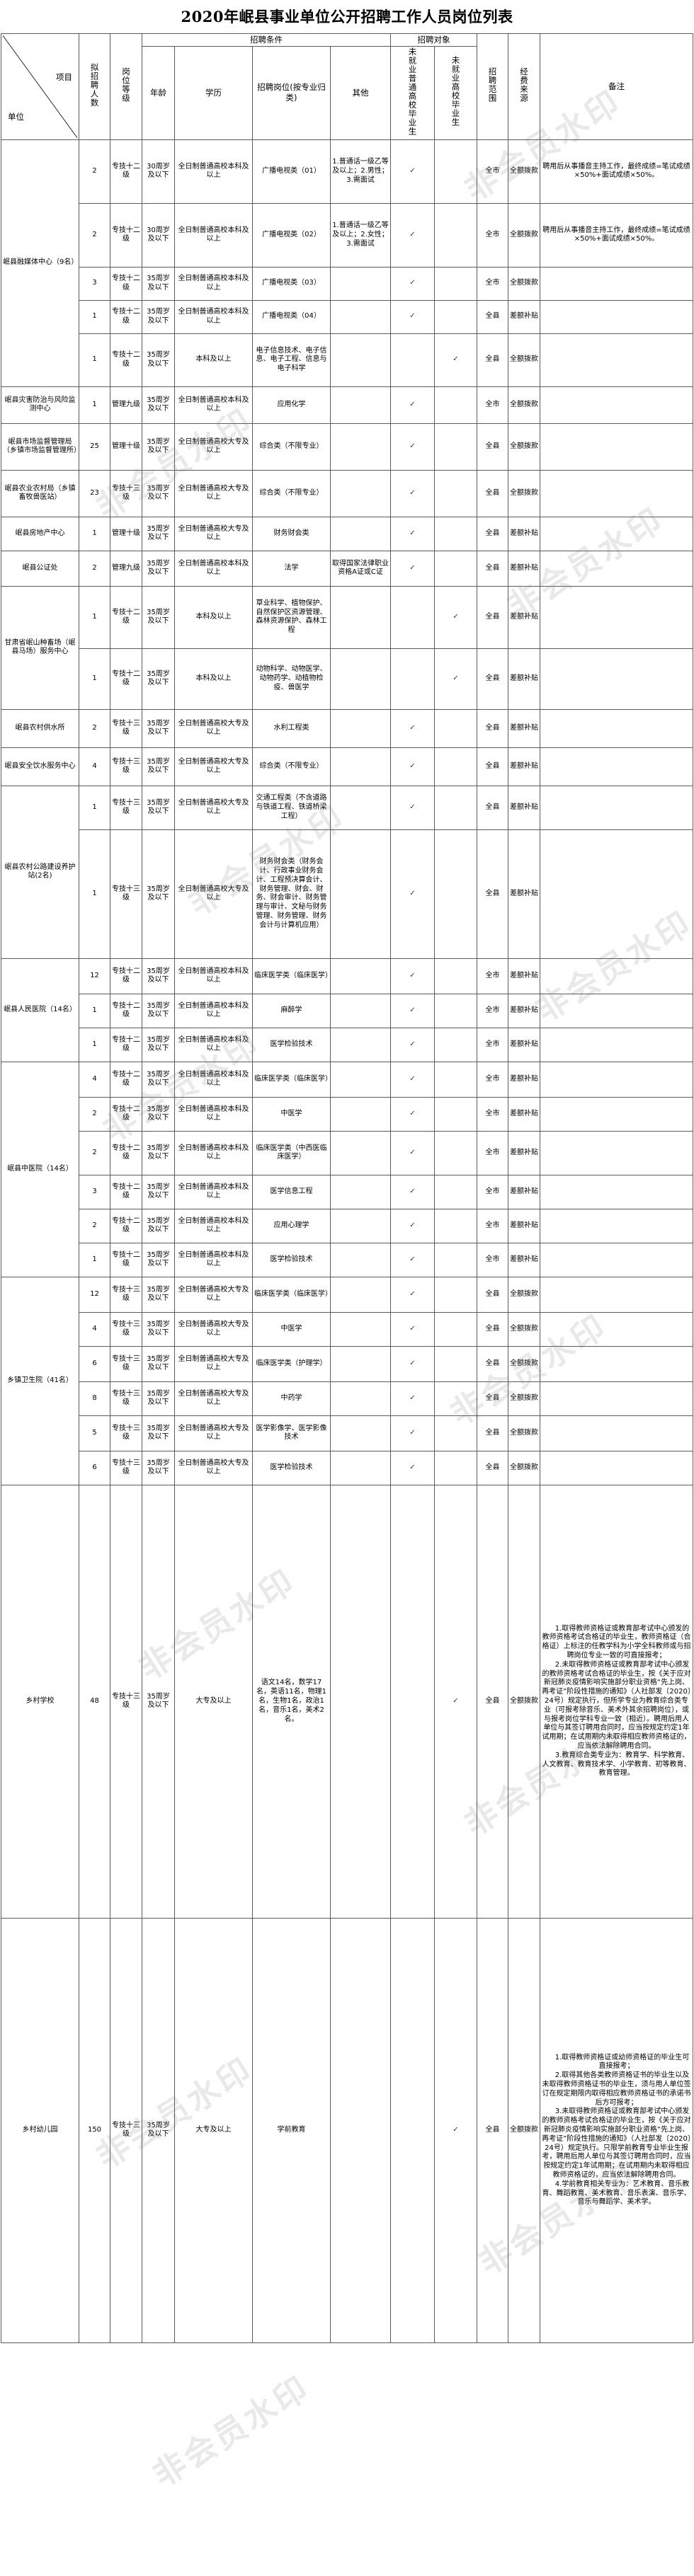 The height and width of the screenshot is (2576, 694). What do you see at coordinates (94, 1226) in the screenshot?
I see `cell-planned-count: 2` at bounding box center [94, 1226].